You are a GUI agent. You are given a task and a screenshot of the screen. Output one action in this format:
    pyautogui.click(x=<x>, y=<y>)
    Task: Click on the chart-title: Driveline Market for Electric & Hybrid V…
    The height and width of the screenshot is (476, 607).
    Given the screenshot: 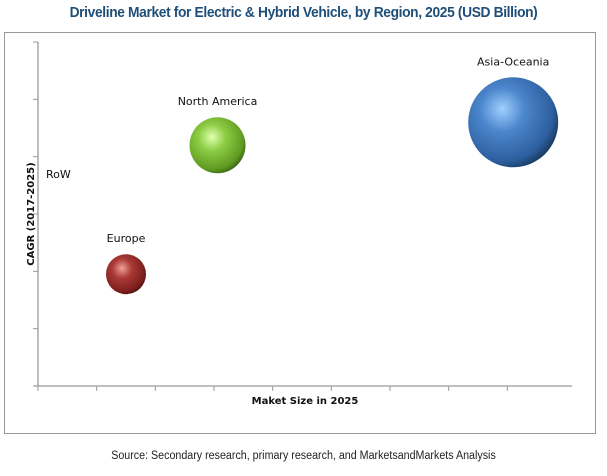 What is the action you would take?
    pyautogui.click(x=303, y=12)
    